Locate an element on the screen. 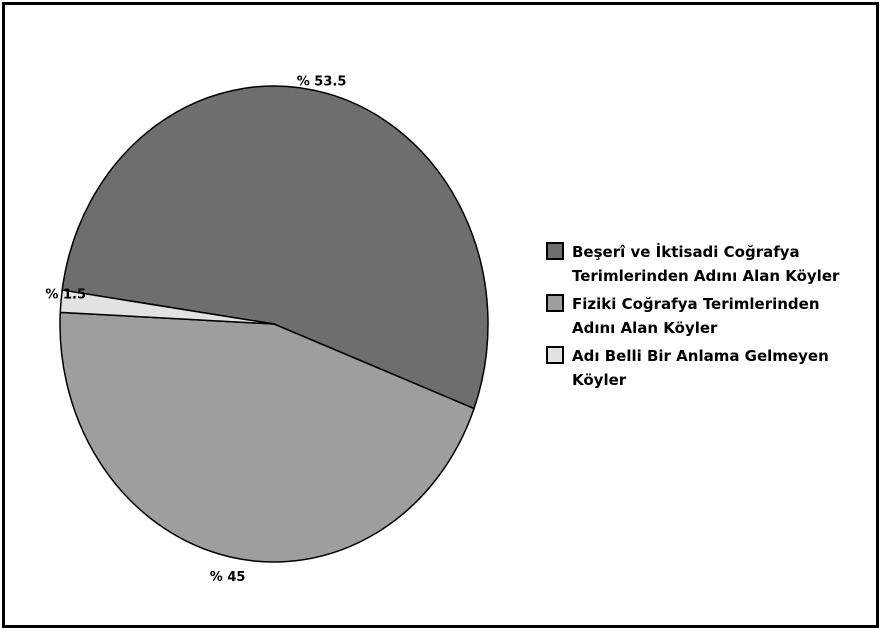 Image resolution: width=881 pixels, height=628 pixels. legend-item-anlamsiz: Adı Belli Bir Anlama Gelmeyen Köyler is located at coordinates (706, 368).